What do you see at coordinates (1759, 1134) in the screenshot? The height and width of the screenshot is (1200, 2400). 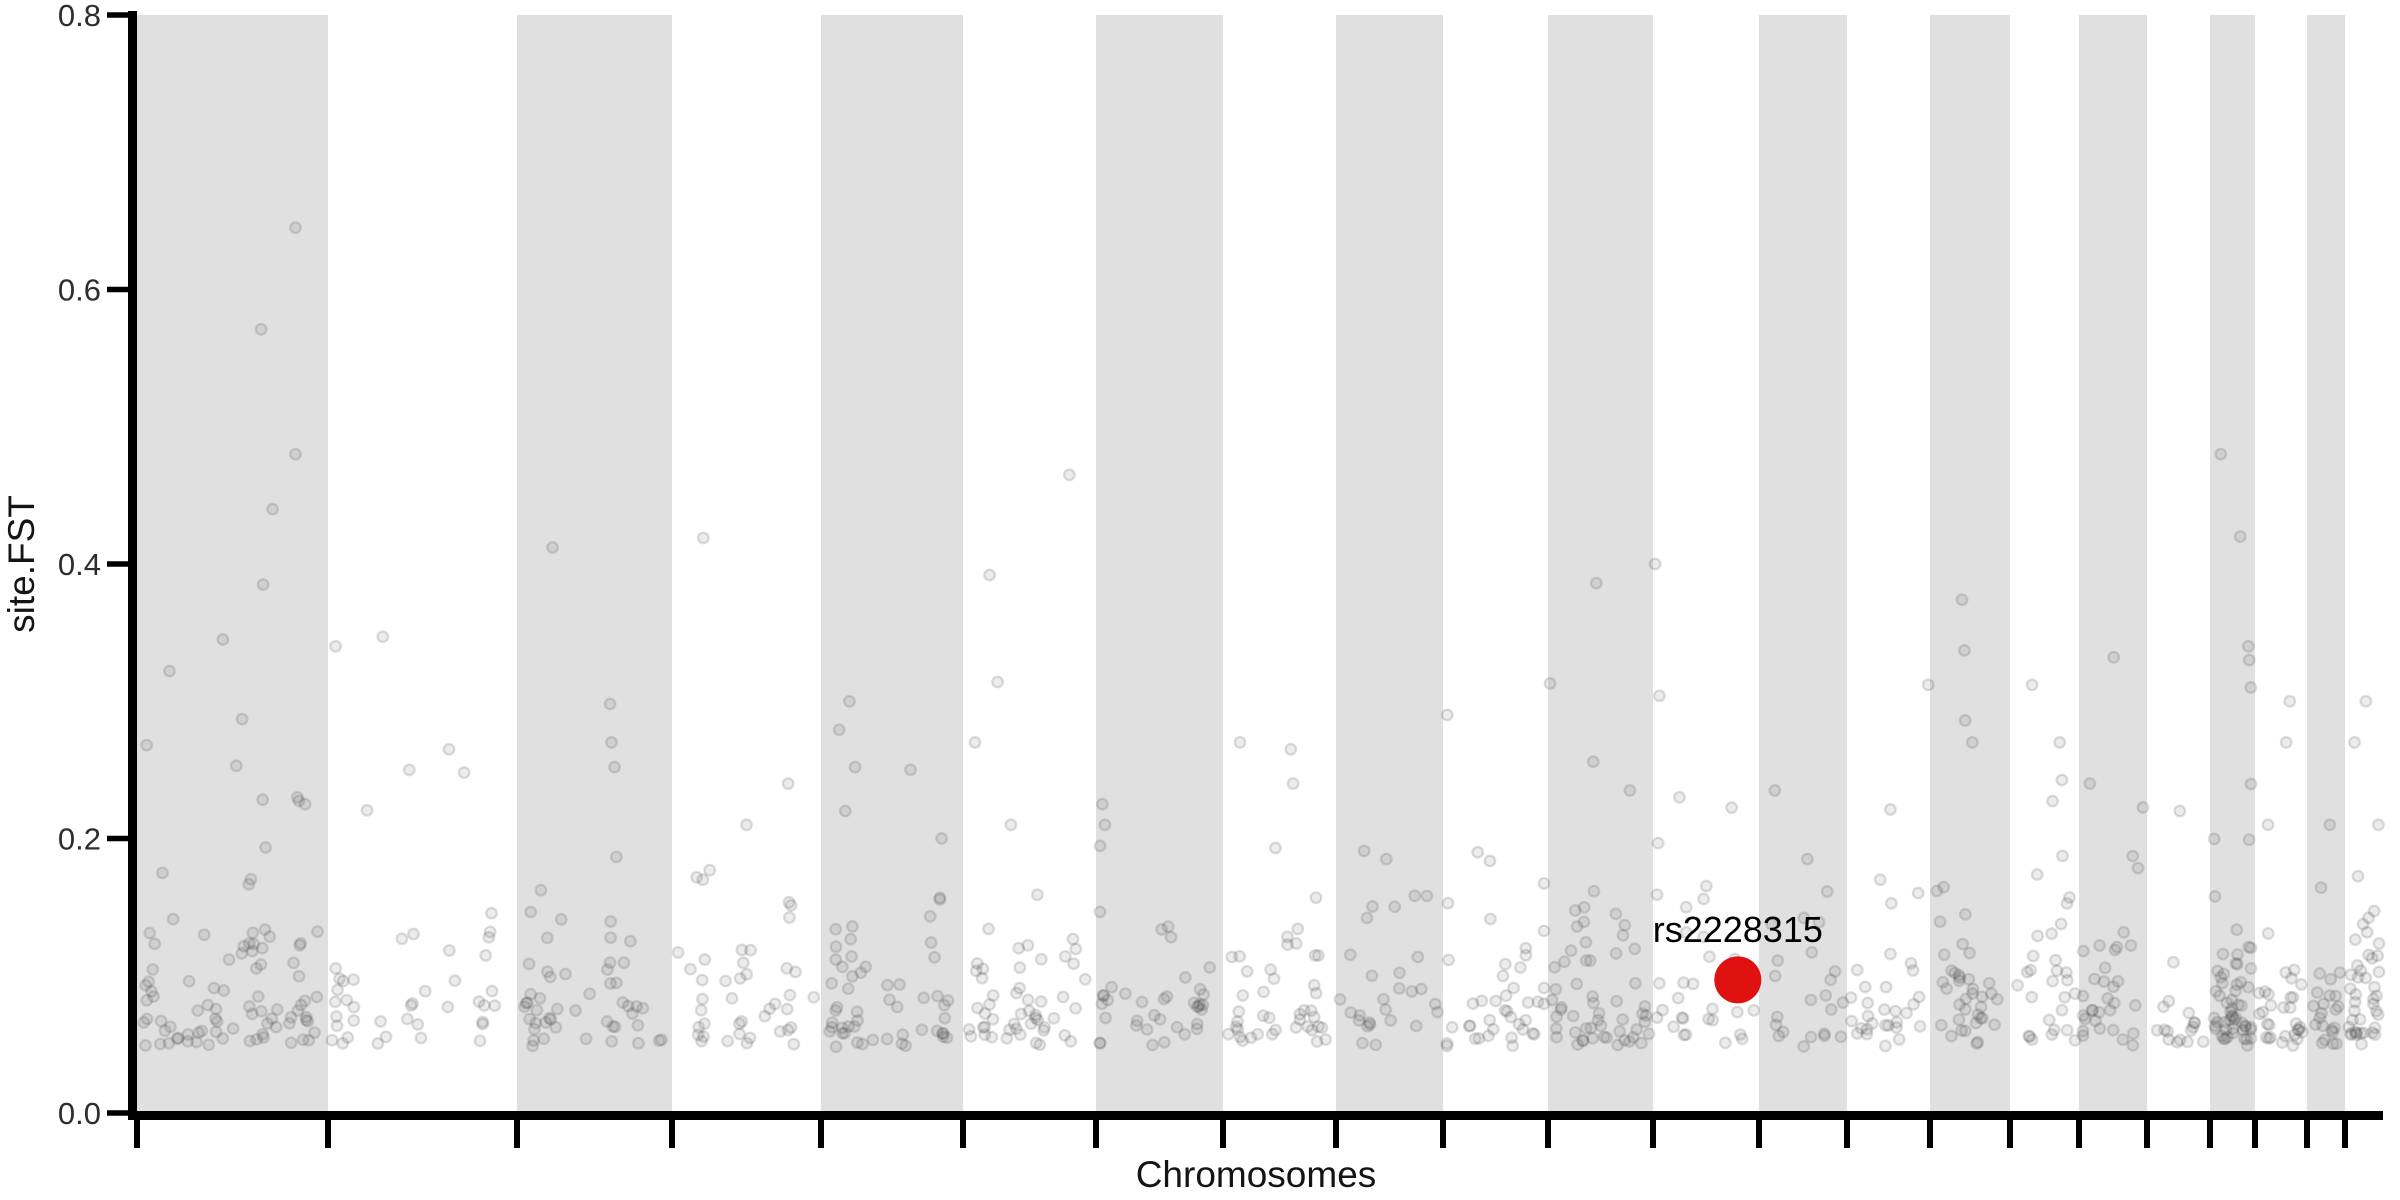 I see `x-tick-chr13` at bounding box center [1759, 1134].